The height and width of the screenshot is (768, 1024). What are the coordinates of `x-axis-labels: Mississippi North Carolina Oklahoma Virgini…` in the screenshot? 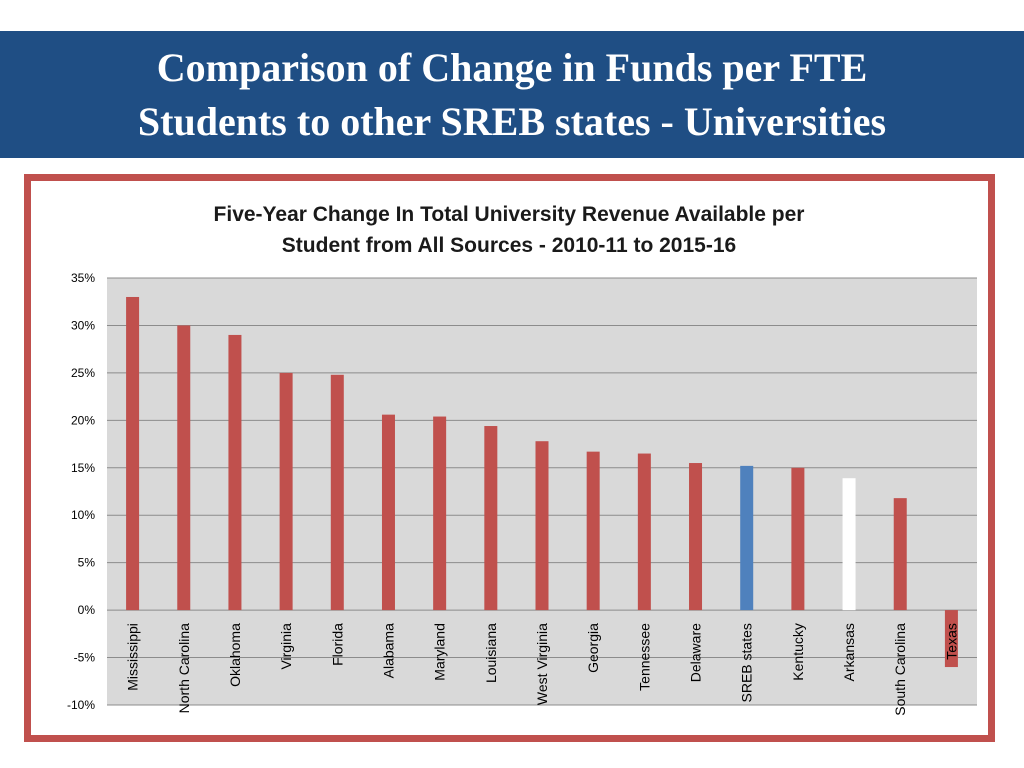 It's located at (542, 669).